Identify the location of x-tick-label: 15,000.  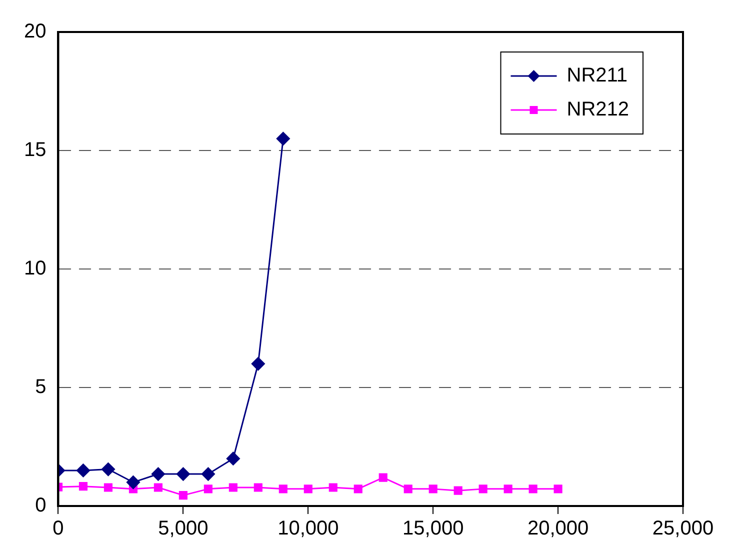
(433, 529).